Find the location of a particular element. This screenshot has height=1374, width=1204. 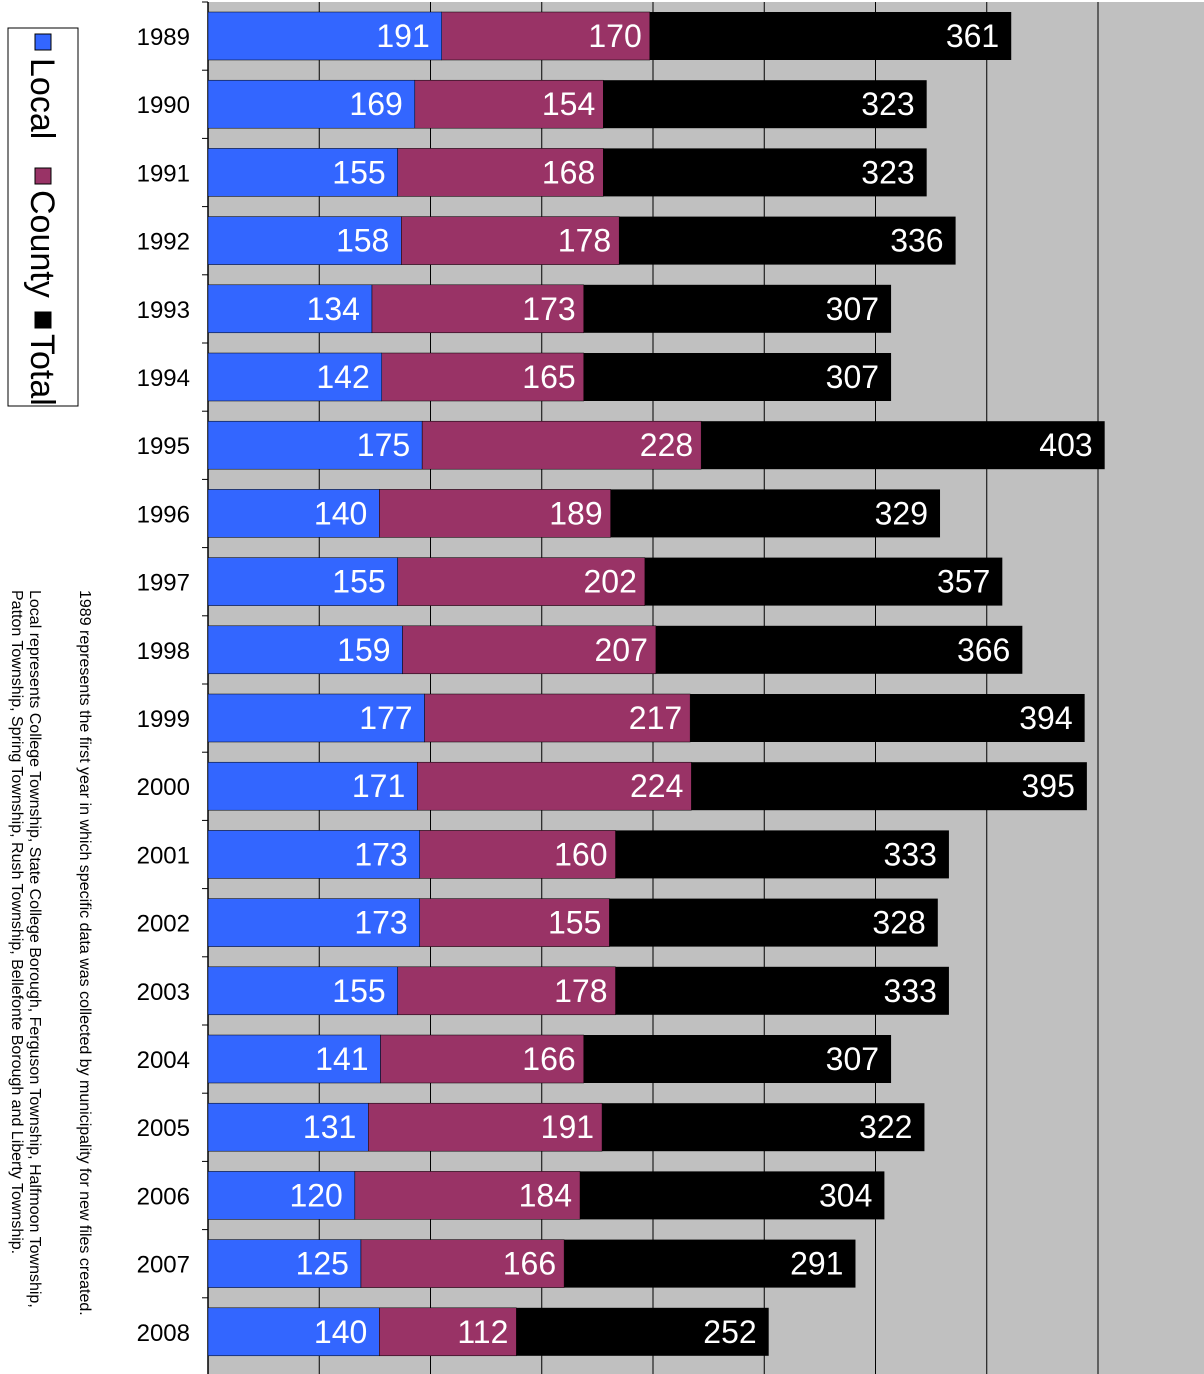

value-label-total-2001: 333 is located at coordinates (910, 854).